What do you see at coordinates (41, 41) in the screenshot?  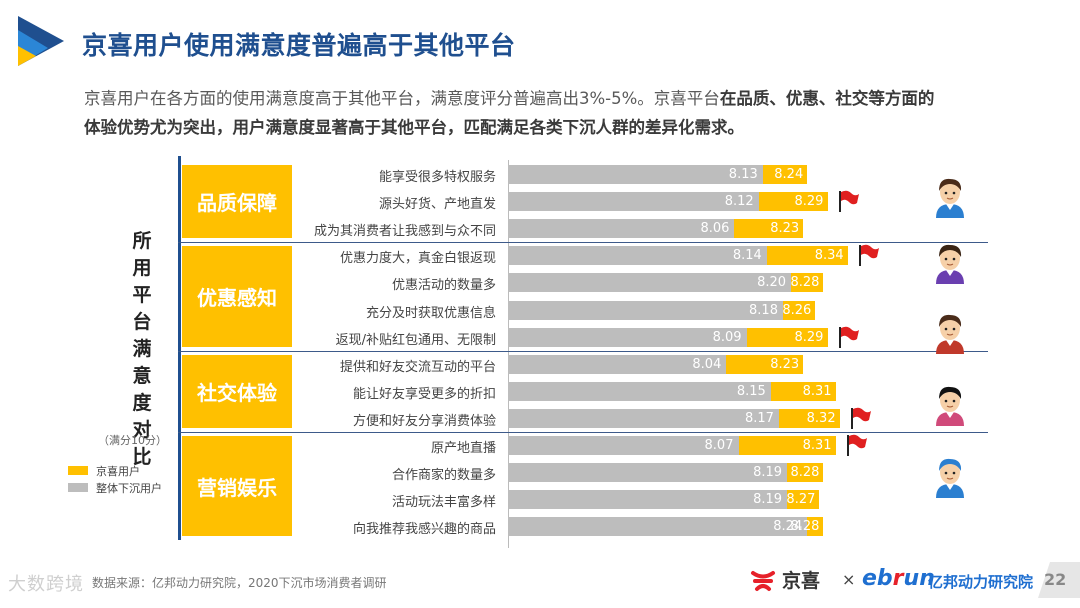 I see `brand-logo-icon` at bounding box center [41, 41].